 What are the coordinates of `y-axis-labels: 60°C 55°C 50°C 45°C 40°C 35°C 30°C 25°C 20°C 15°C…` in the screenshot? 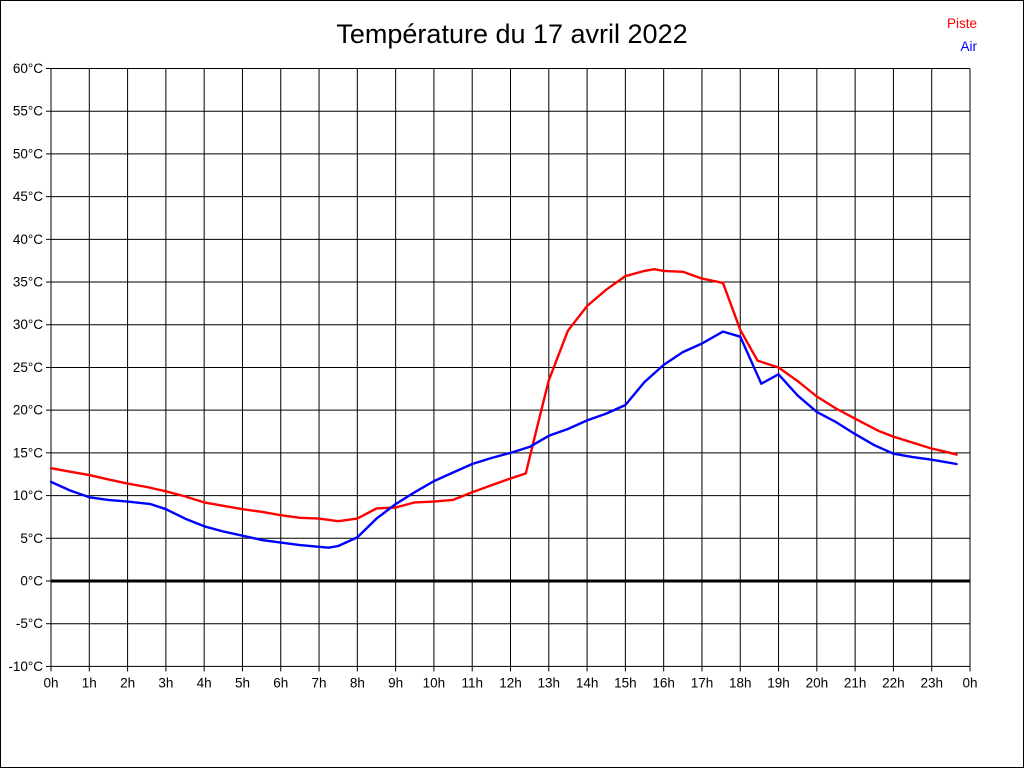 It's located at (25, 367).